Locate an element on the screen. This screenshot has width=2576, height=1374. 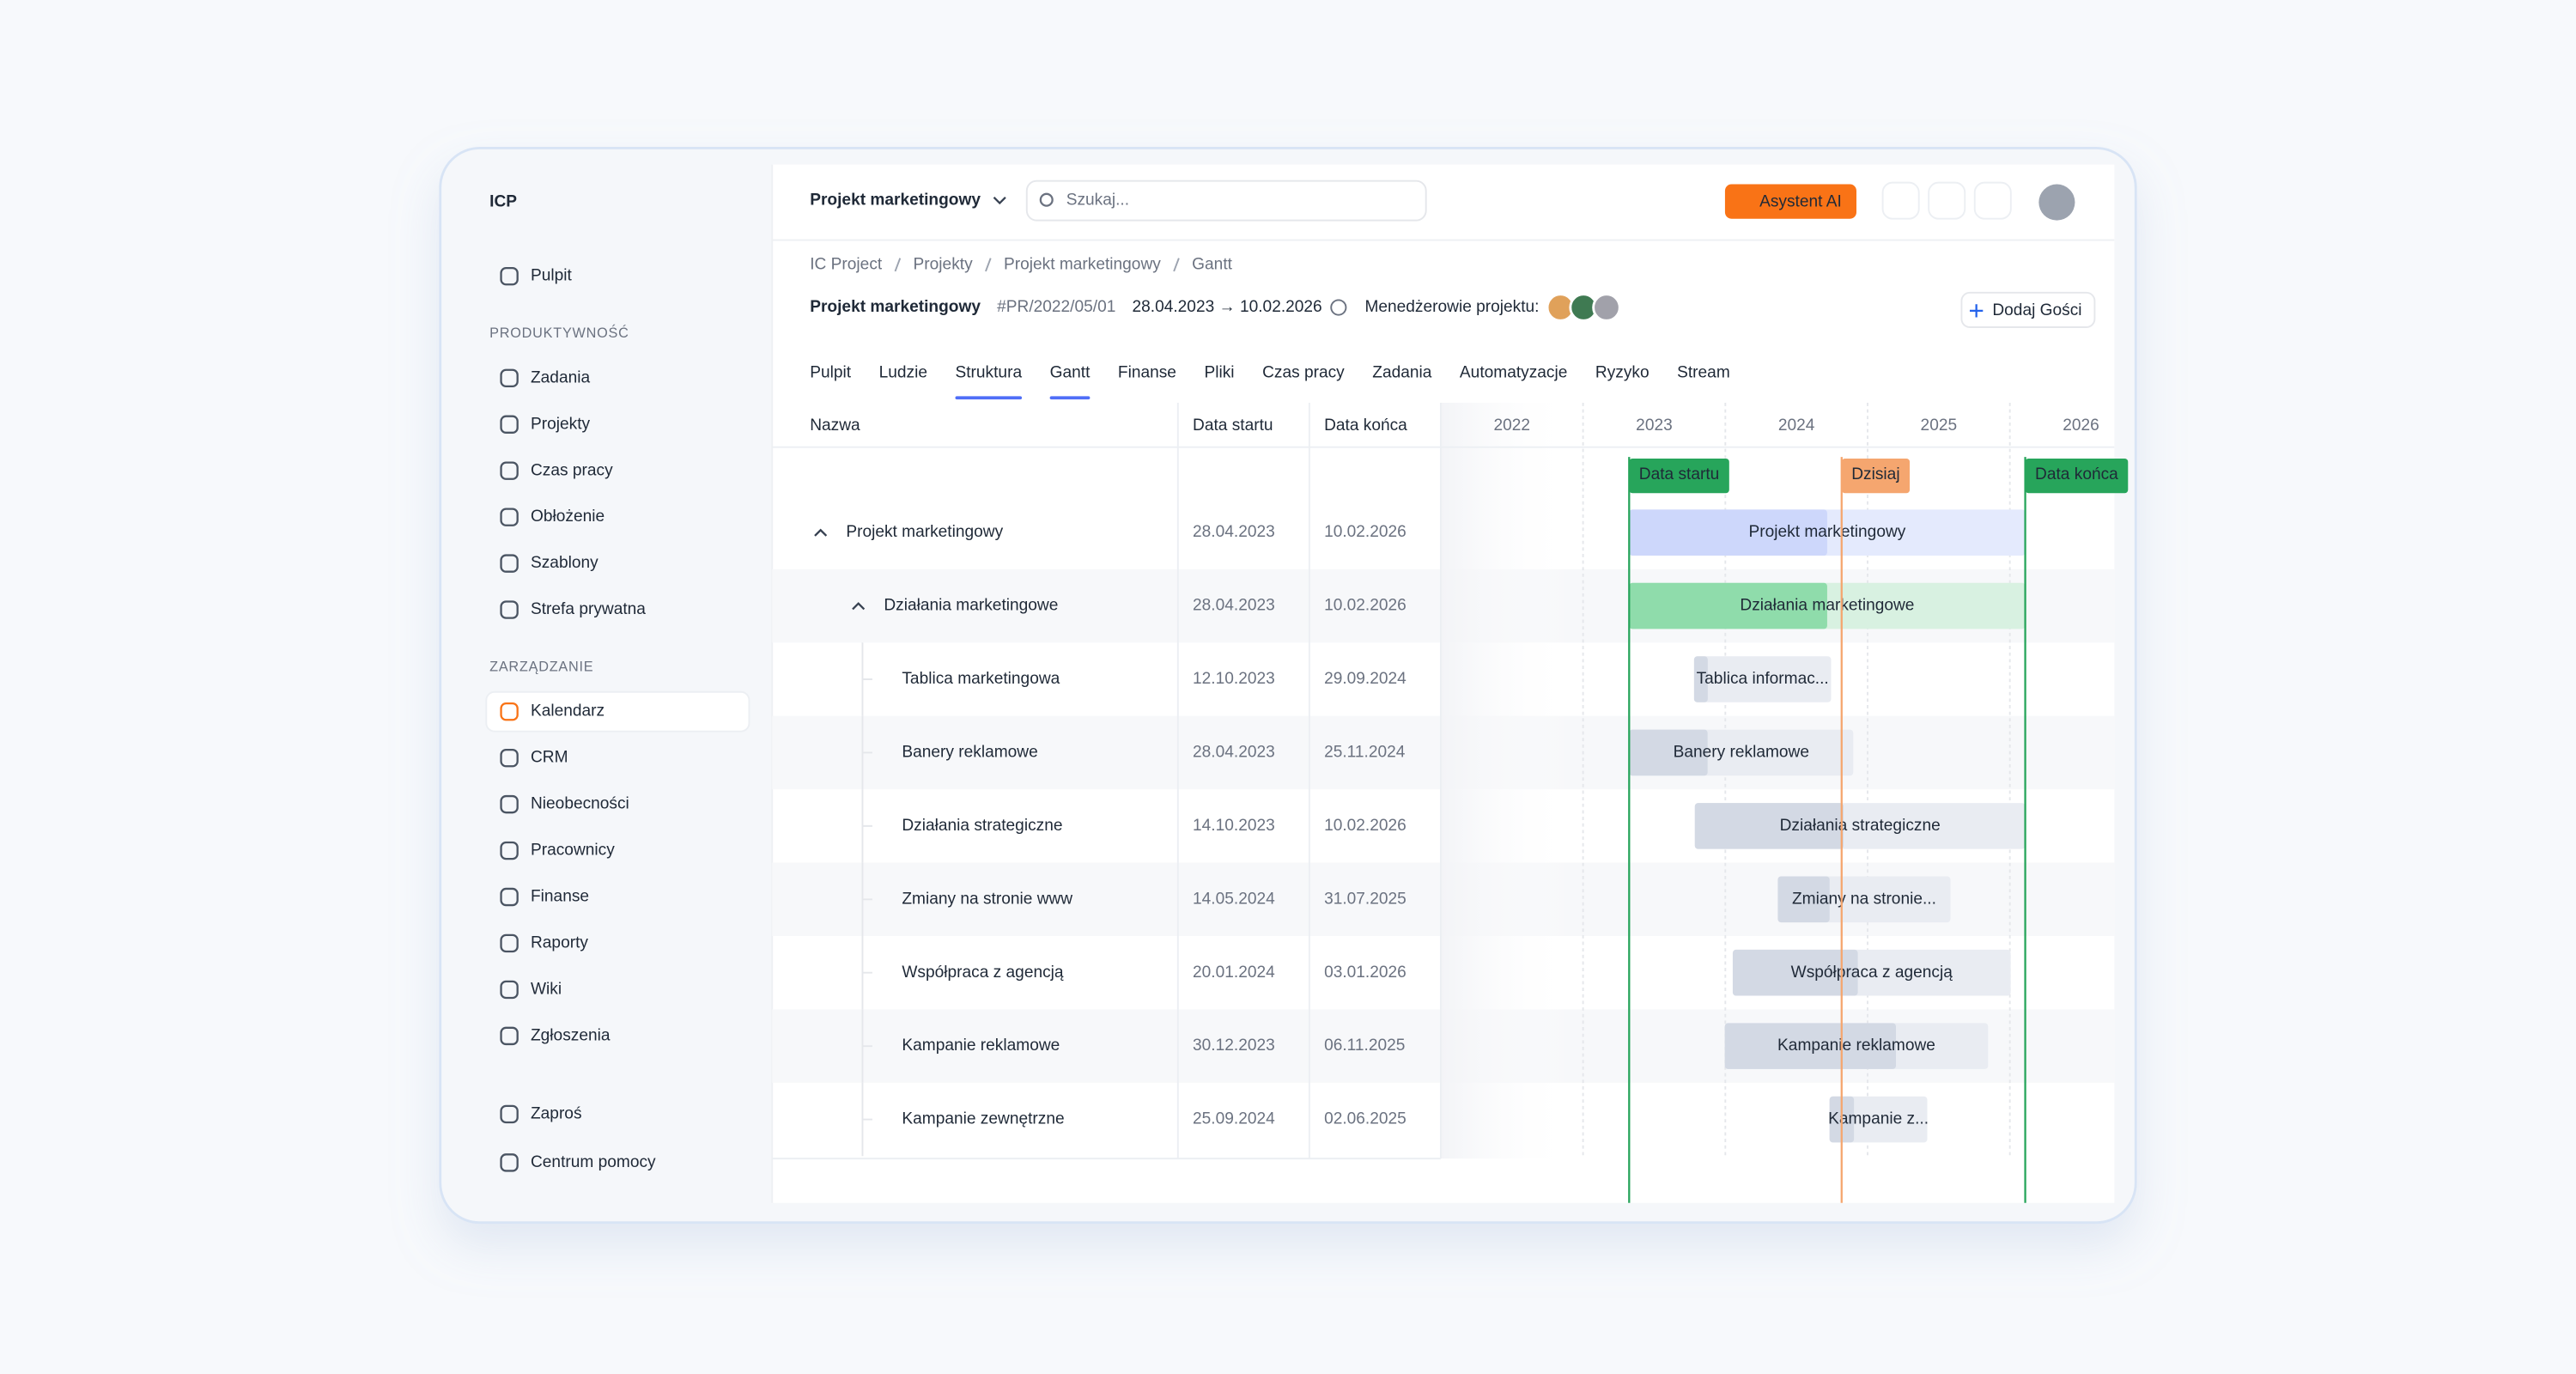
nav-item: Finanse is located at coordinates (560, 897).